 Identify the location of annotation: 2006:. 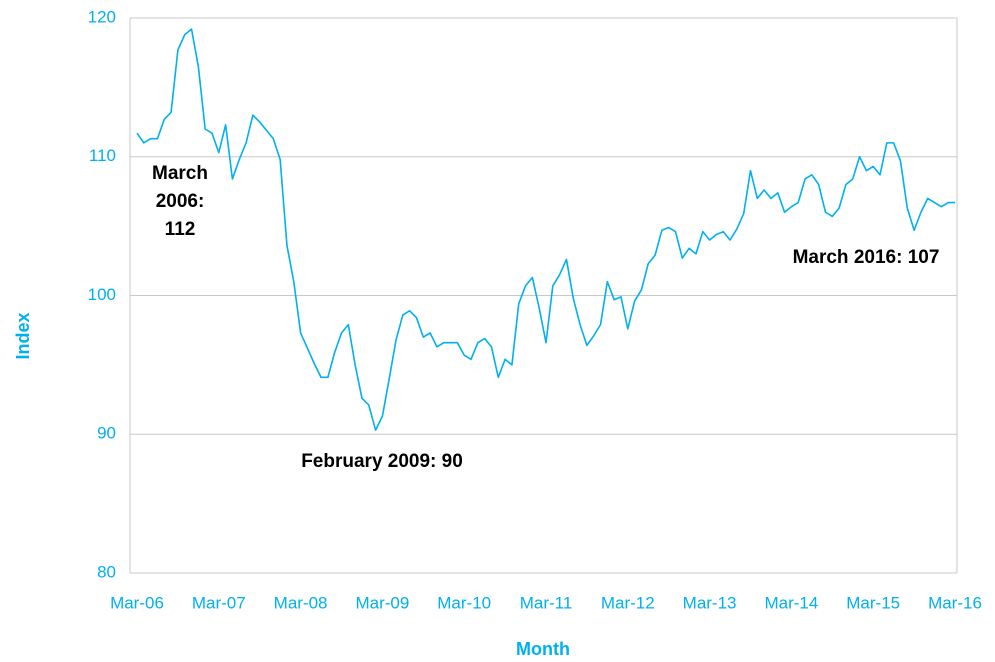
(180, 201).